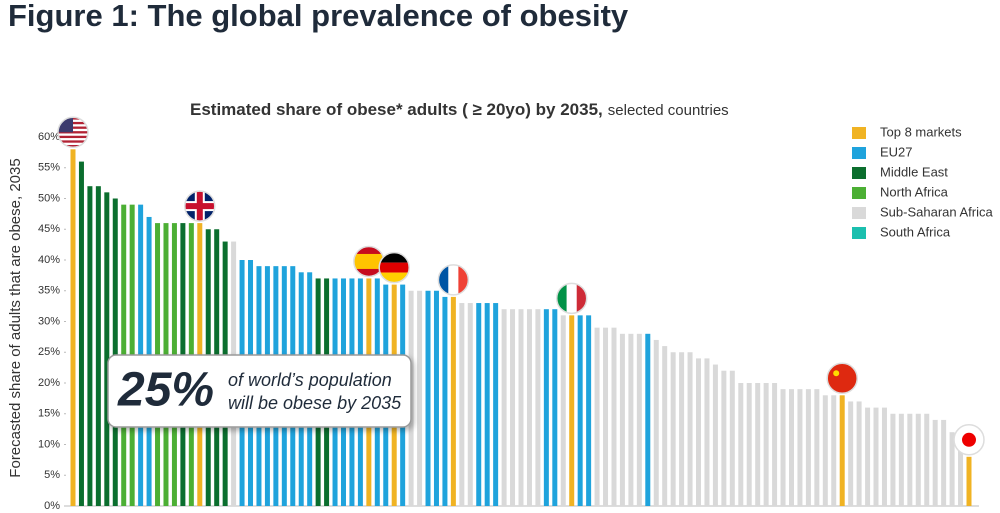  I want to click on y-tick-label: 25%, so click(49, 352).